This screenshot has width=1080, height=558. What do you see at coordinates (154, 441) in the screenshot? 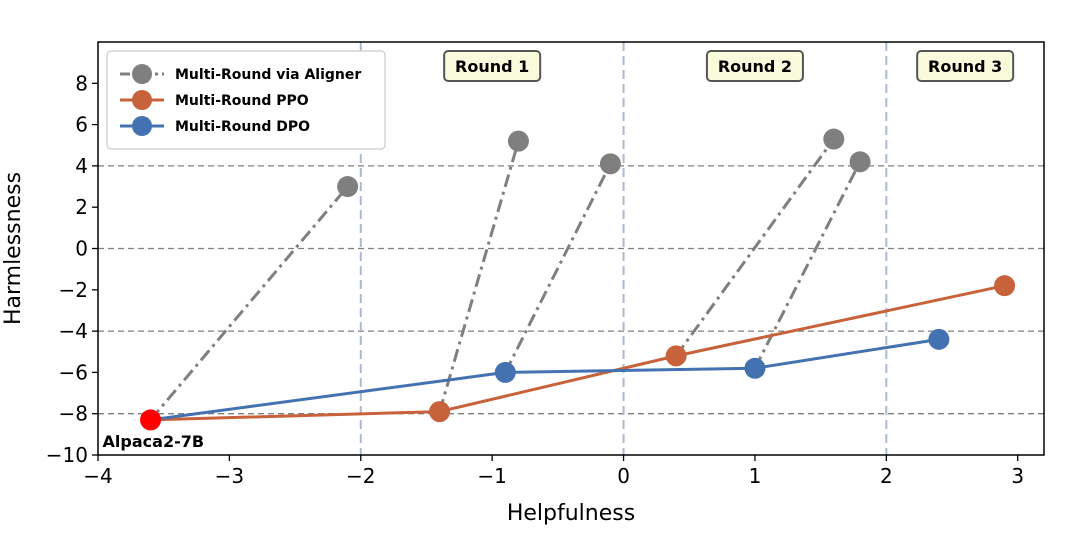
I see `base-point-label: Alpaca2-7B` at bounding box center [154, 441].